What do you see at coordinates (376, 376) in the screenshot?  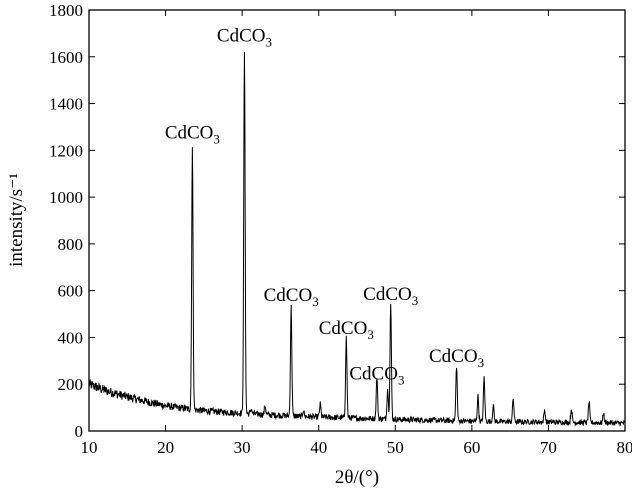 I see `peak-label-4: CdCO3` at bounding box center [376, 376].